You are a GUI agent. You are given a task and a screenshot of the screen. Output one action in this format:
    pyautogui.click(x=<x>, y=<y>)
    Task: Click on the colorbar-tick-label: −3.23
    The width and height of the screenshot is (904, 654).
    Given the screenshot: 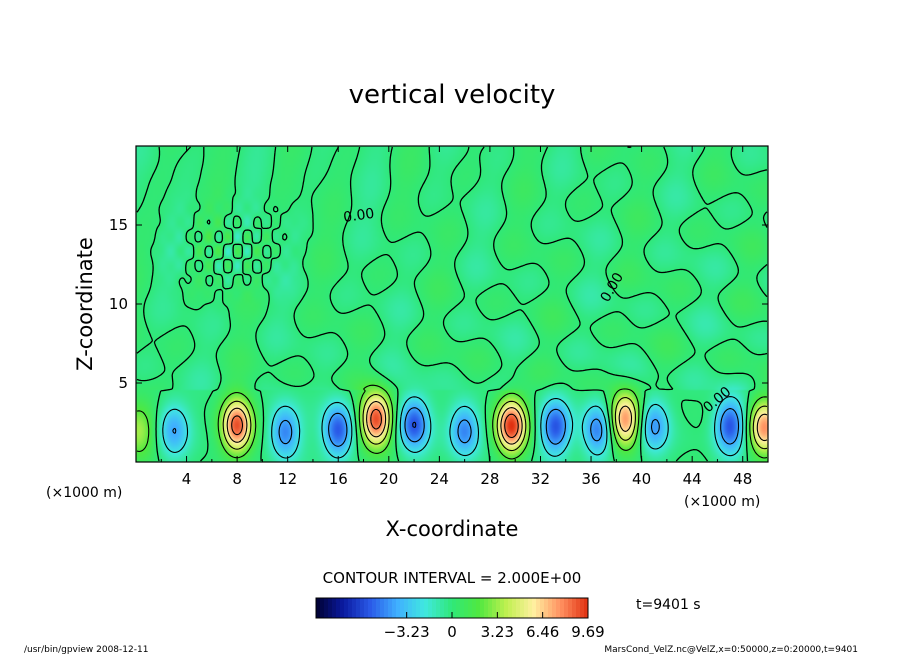 What is the action you would take?
    pyautogui.click(x=407, y=632)
    